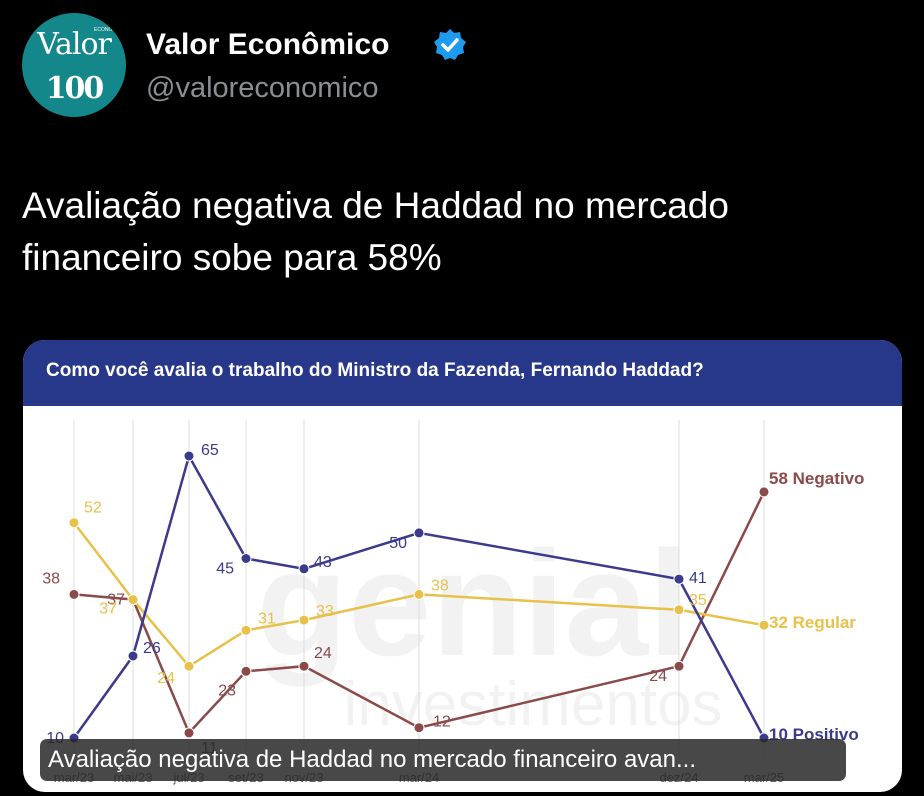  I want to click on avatar-brand-tag: ECONÔMICO, so click(110, 30).